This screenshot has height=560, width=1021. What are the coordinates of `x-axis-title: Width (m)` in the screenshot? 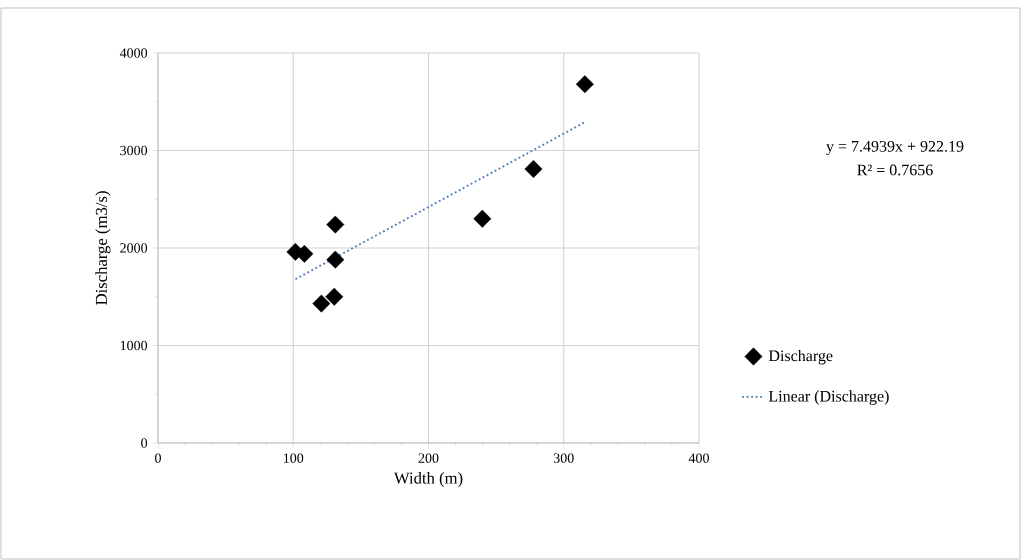 It's located at (428, 479).